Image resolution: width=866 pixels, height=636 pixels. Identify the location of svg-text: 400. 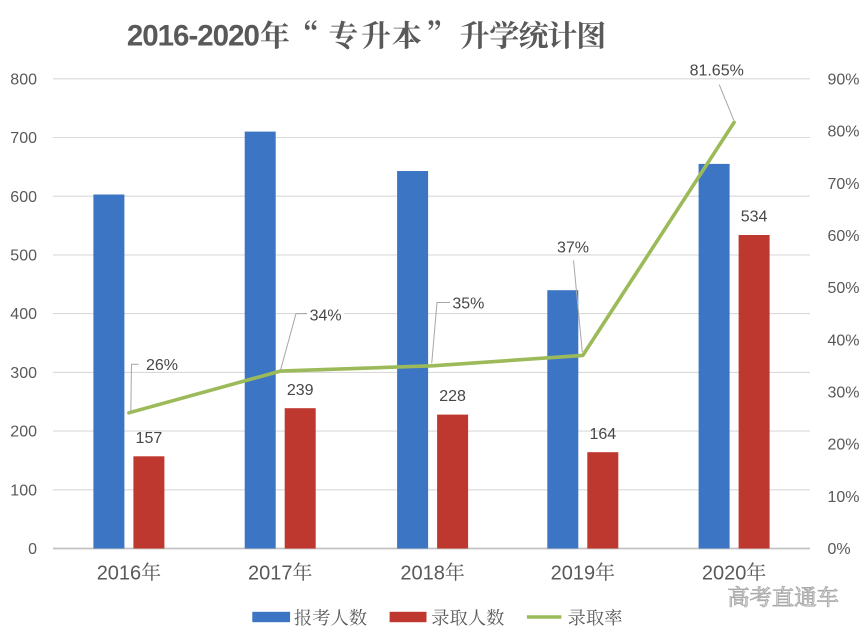
(23, 314).